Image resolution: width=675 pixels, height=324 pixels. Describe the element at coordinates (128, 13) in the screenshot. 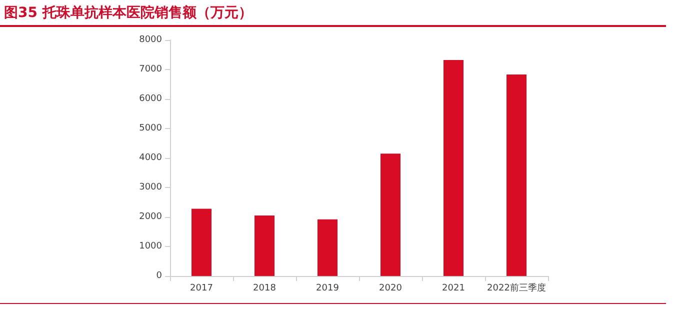

I see `chart-title: 图35 托珠单抗样本医院销售额（万元）` at that location.